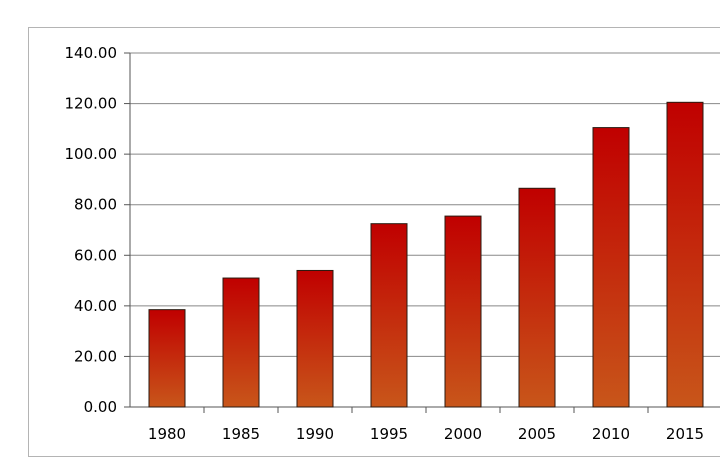 Image resolution: width=720 pixels, height=457 pixels. I want to click on x-tick-labels: 1980 1985 1990 1995 2000 2005 2010 2015, so click(426, 433).